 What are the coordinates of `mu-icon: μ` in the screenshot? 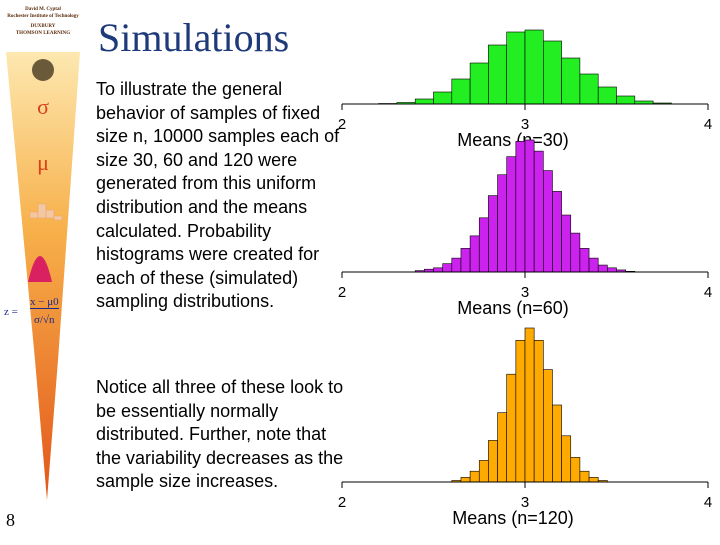 It's located at (43, 162).